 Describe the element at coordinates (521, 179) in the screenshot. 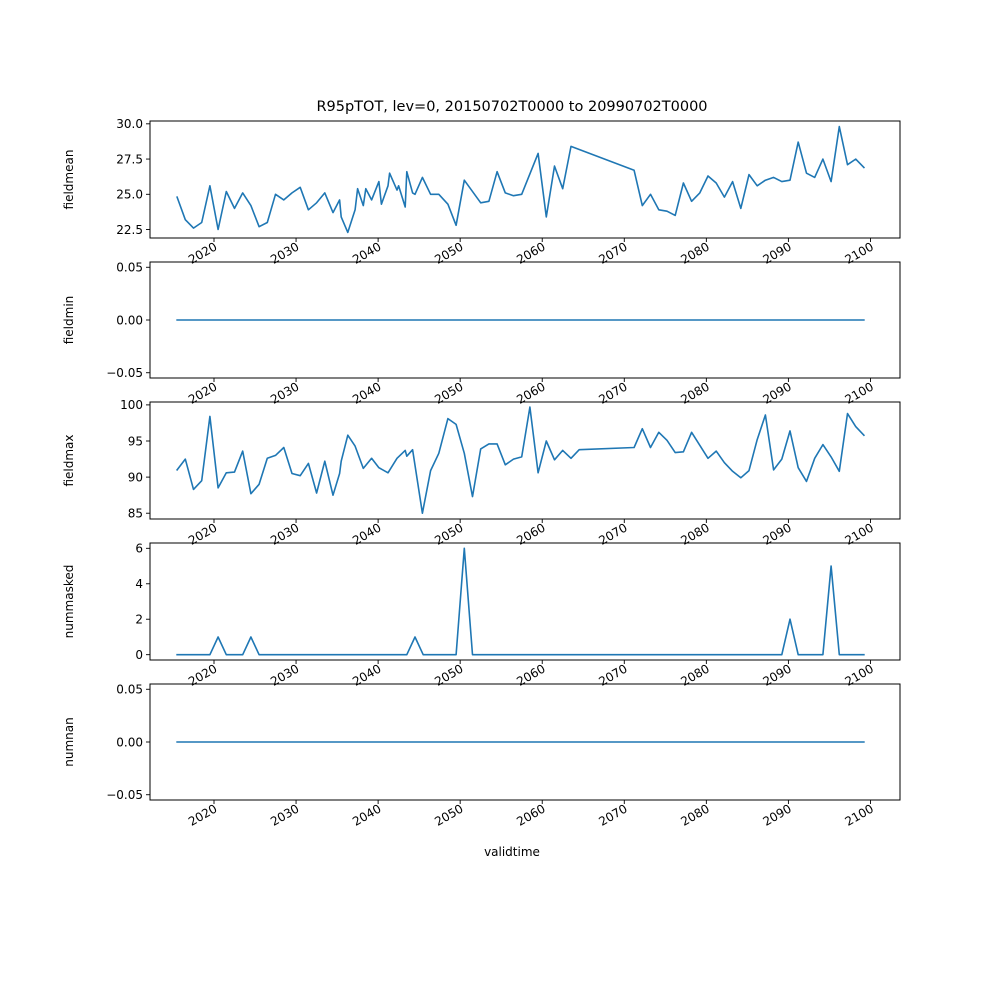

I see `series-line-fieldmean` at that location.